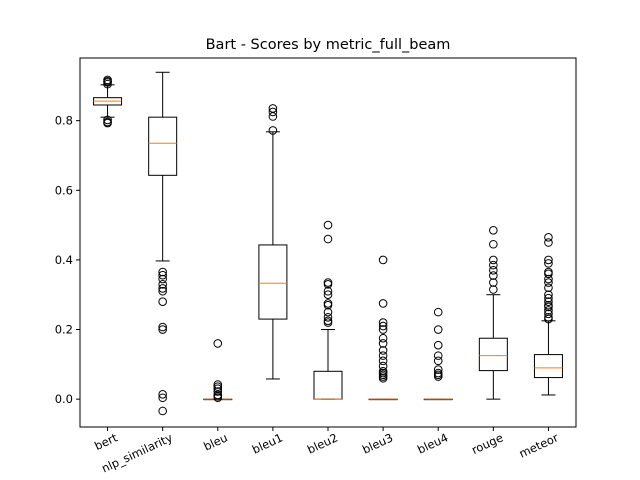 Image resolution: width=640 pixels, height=480 pixels. What do you see at coordinates (64, 330) in the screenshot?
I see `y-tick-label: 0.2` at bounding box center [64, 330].